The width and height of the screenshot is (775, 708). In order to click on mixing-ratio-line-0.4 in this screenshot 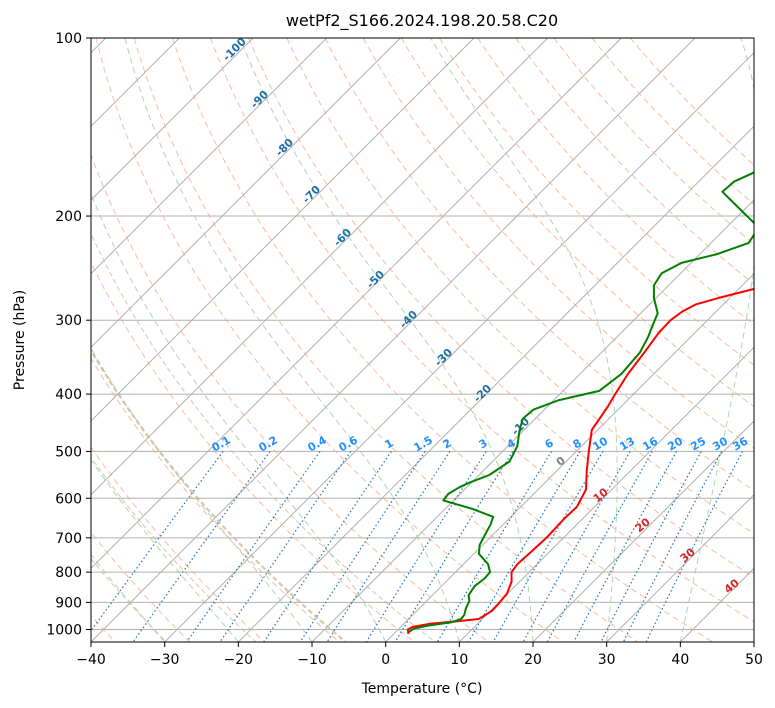, I will do `click(253, 546)`.